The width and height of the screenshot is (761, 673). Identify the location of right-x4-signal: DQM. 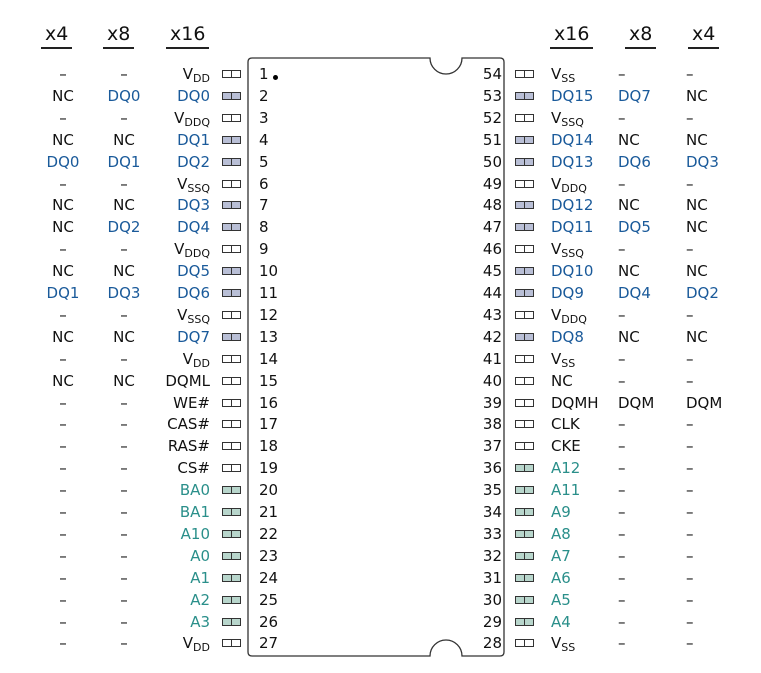
(704, 402).